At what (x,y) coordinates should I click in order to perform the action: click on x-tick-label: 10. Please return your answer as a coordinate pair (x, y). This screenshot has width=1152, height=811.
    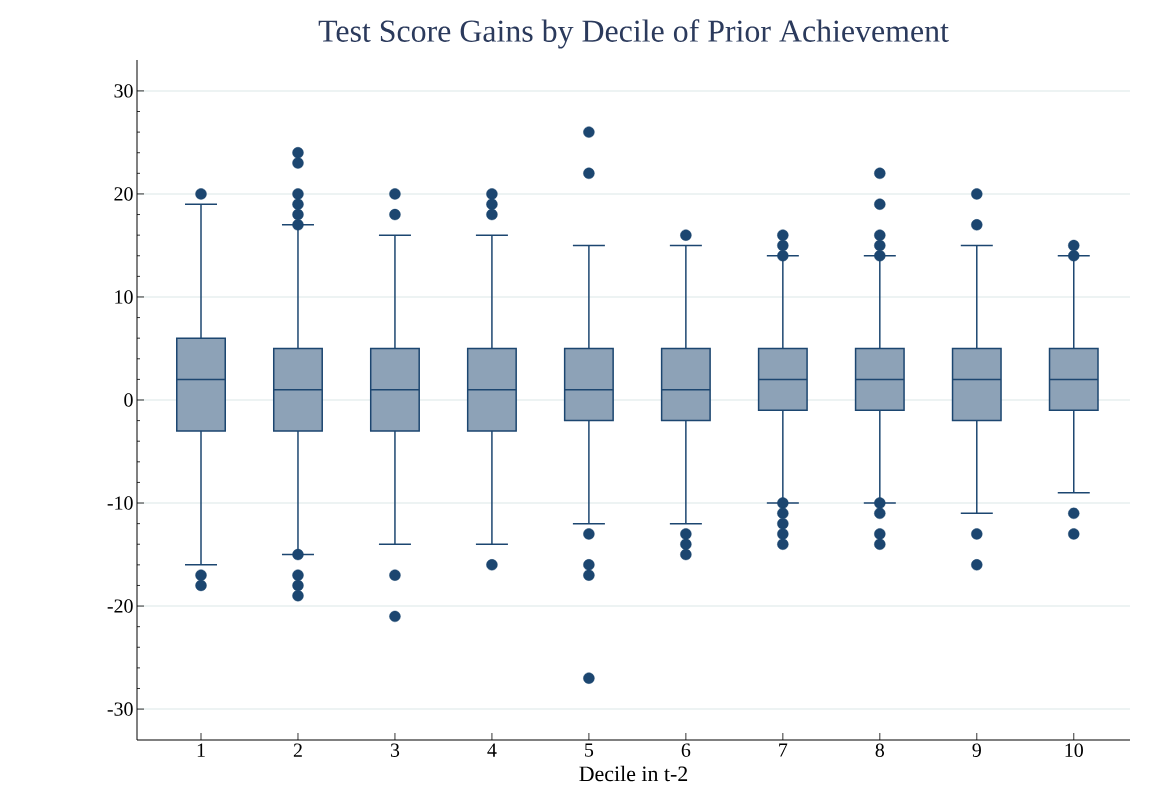
    Looking at the image, I should click on (1074, 750).